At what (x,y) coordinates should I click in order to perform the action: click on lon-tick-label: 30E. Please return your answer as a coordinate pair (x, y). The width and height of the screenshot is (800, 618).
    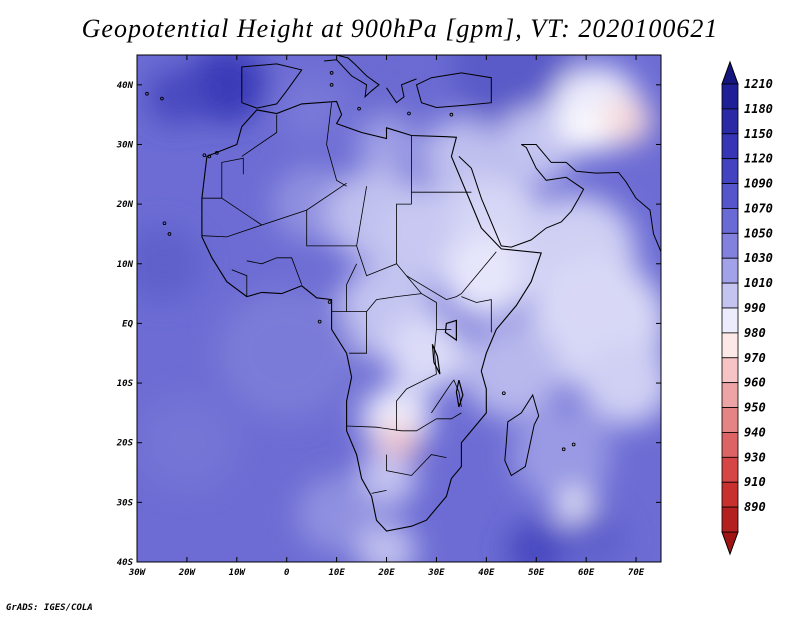
    Looking at the image, I should click on (436, 573).